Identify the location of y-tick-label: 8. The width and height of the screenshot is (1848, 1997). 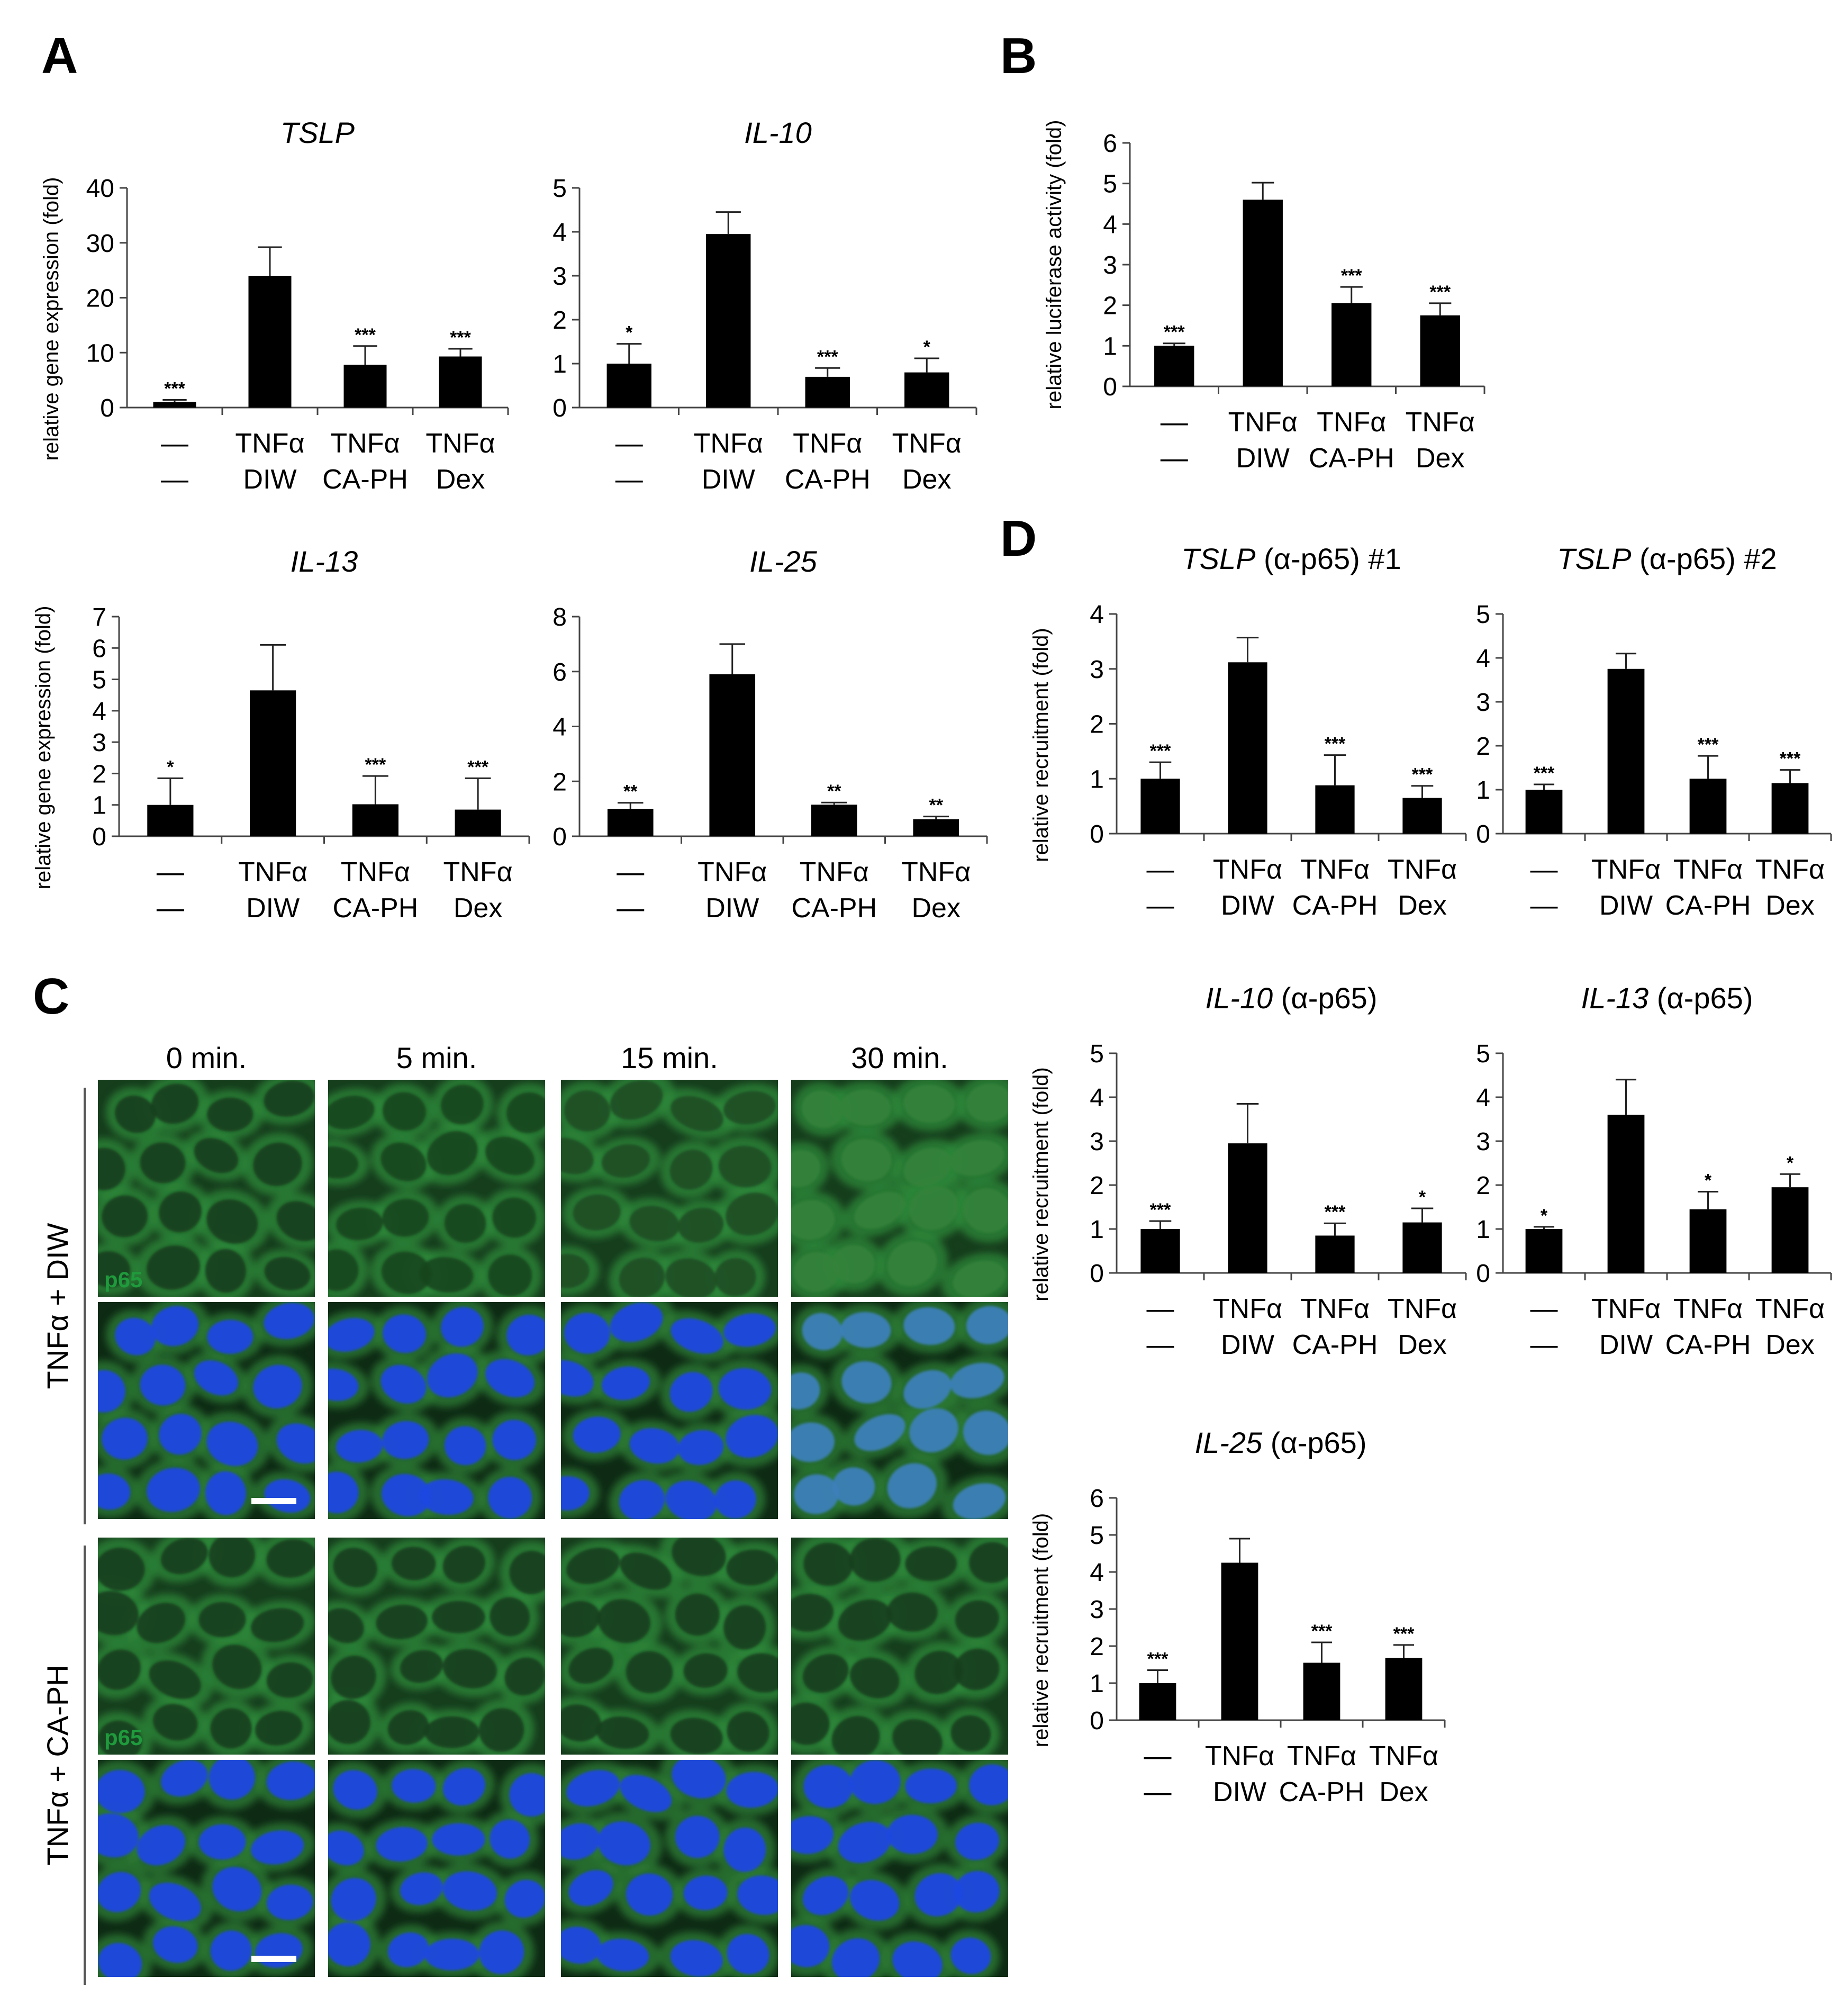
(559, 617).